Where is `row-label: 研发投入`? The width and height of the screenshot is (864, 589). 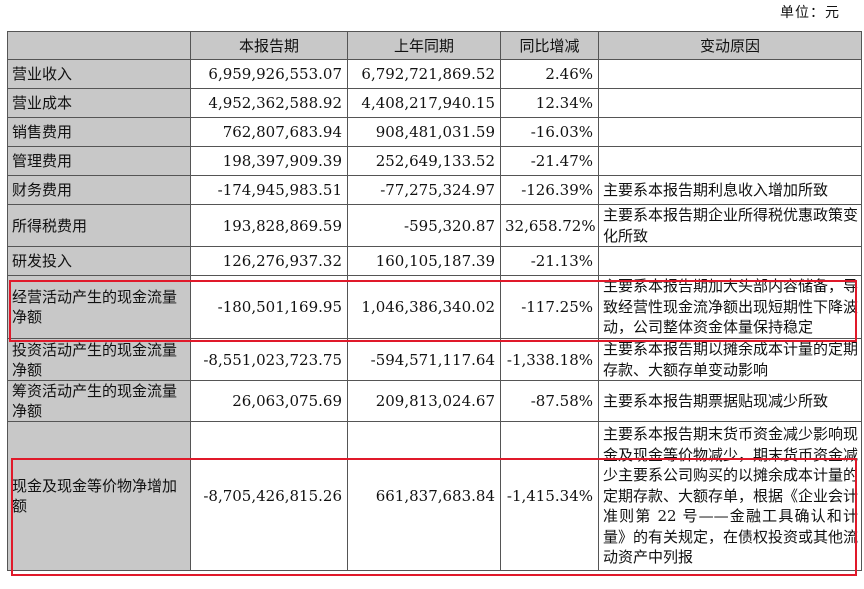
row-label: 研发投入 is located at coordinates (99, 261).